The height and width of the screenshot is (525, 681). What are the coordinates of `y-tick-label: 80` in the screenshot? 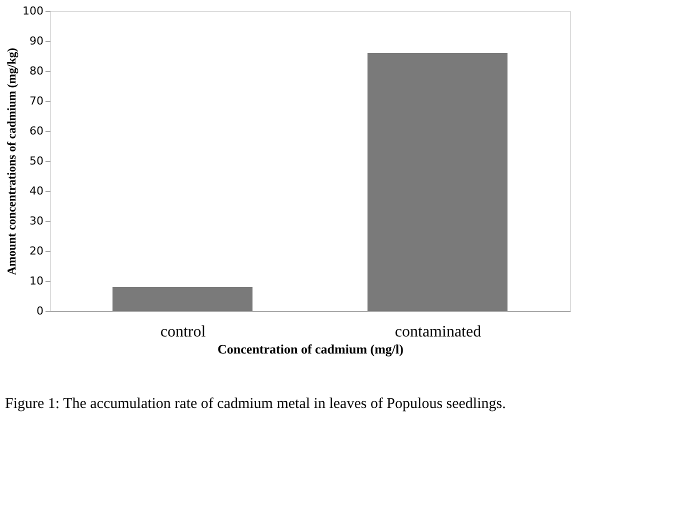 It's located at (37, 71).